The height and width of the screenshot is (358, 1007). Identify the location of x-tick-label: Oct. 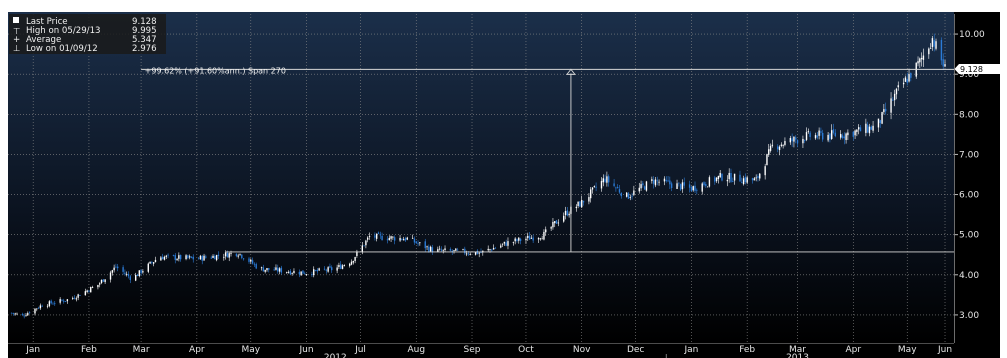
(526, 350).